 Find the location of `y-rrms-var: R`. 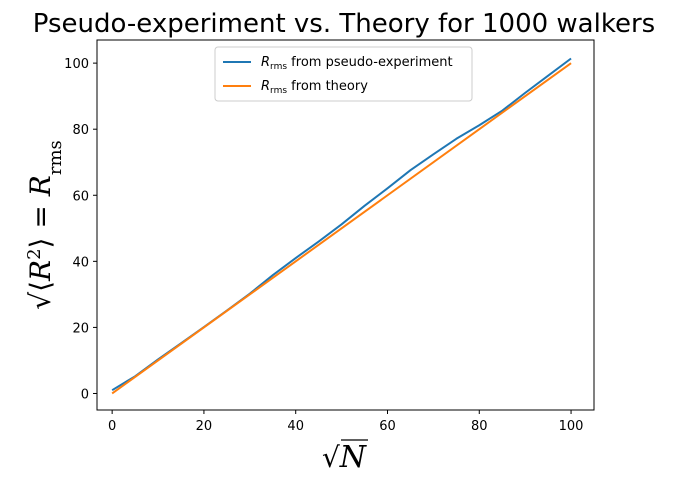

y-rrms-var: R is located at coordinates (40, 186).